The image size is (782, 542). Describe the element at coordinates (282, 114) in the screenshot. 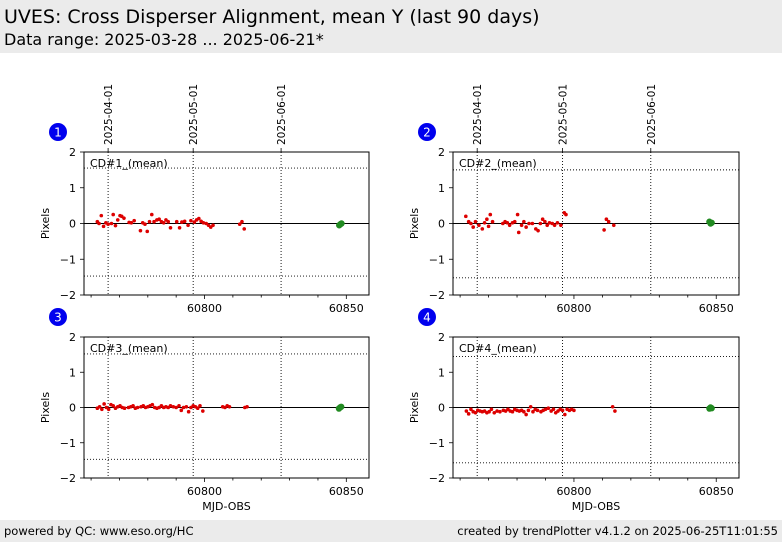

I see `date-tick-label: 2025-06-01` at that location.